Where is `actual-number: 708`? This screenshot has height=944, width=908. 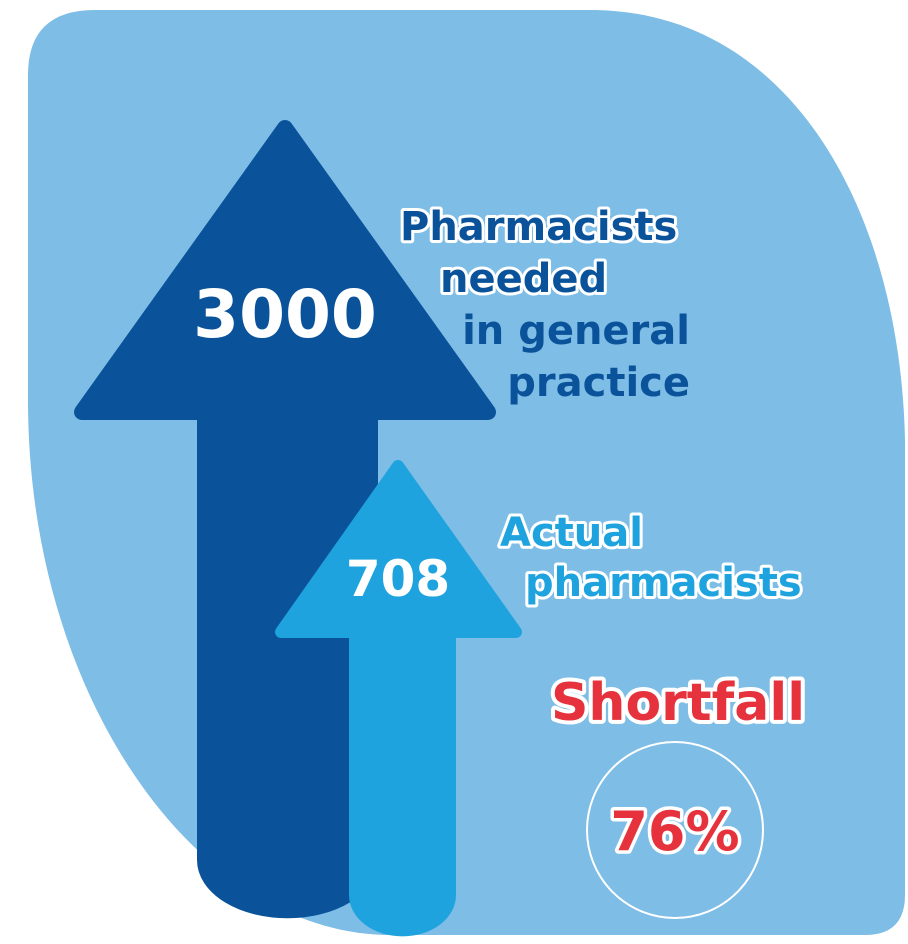 actual-number: 708 is located at coordinates (398, 579).